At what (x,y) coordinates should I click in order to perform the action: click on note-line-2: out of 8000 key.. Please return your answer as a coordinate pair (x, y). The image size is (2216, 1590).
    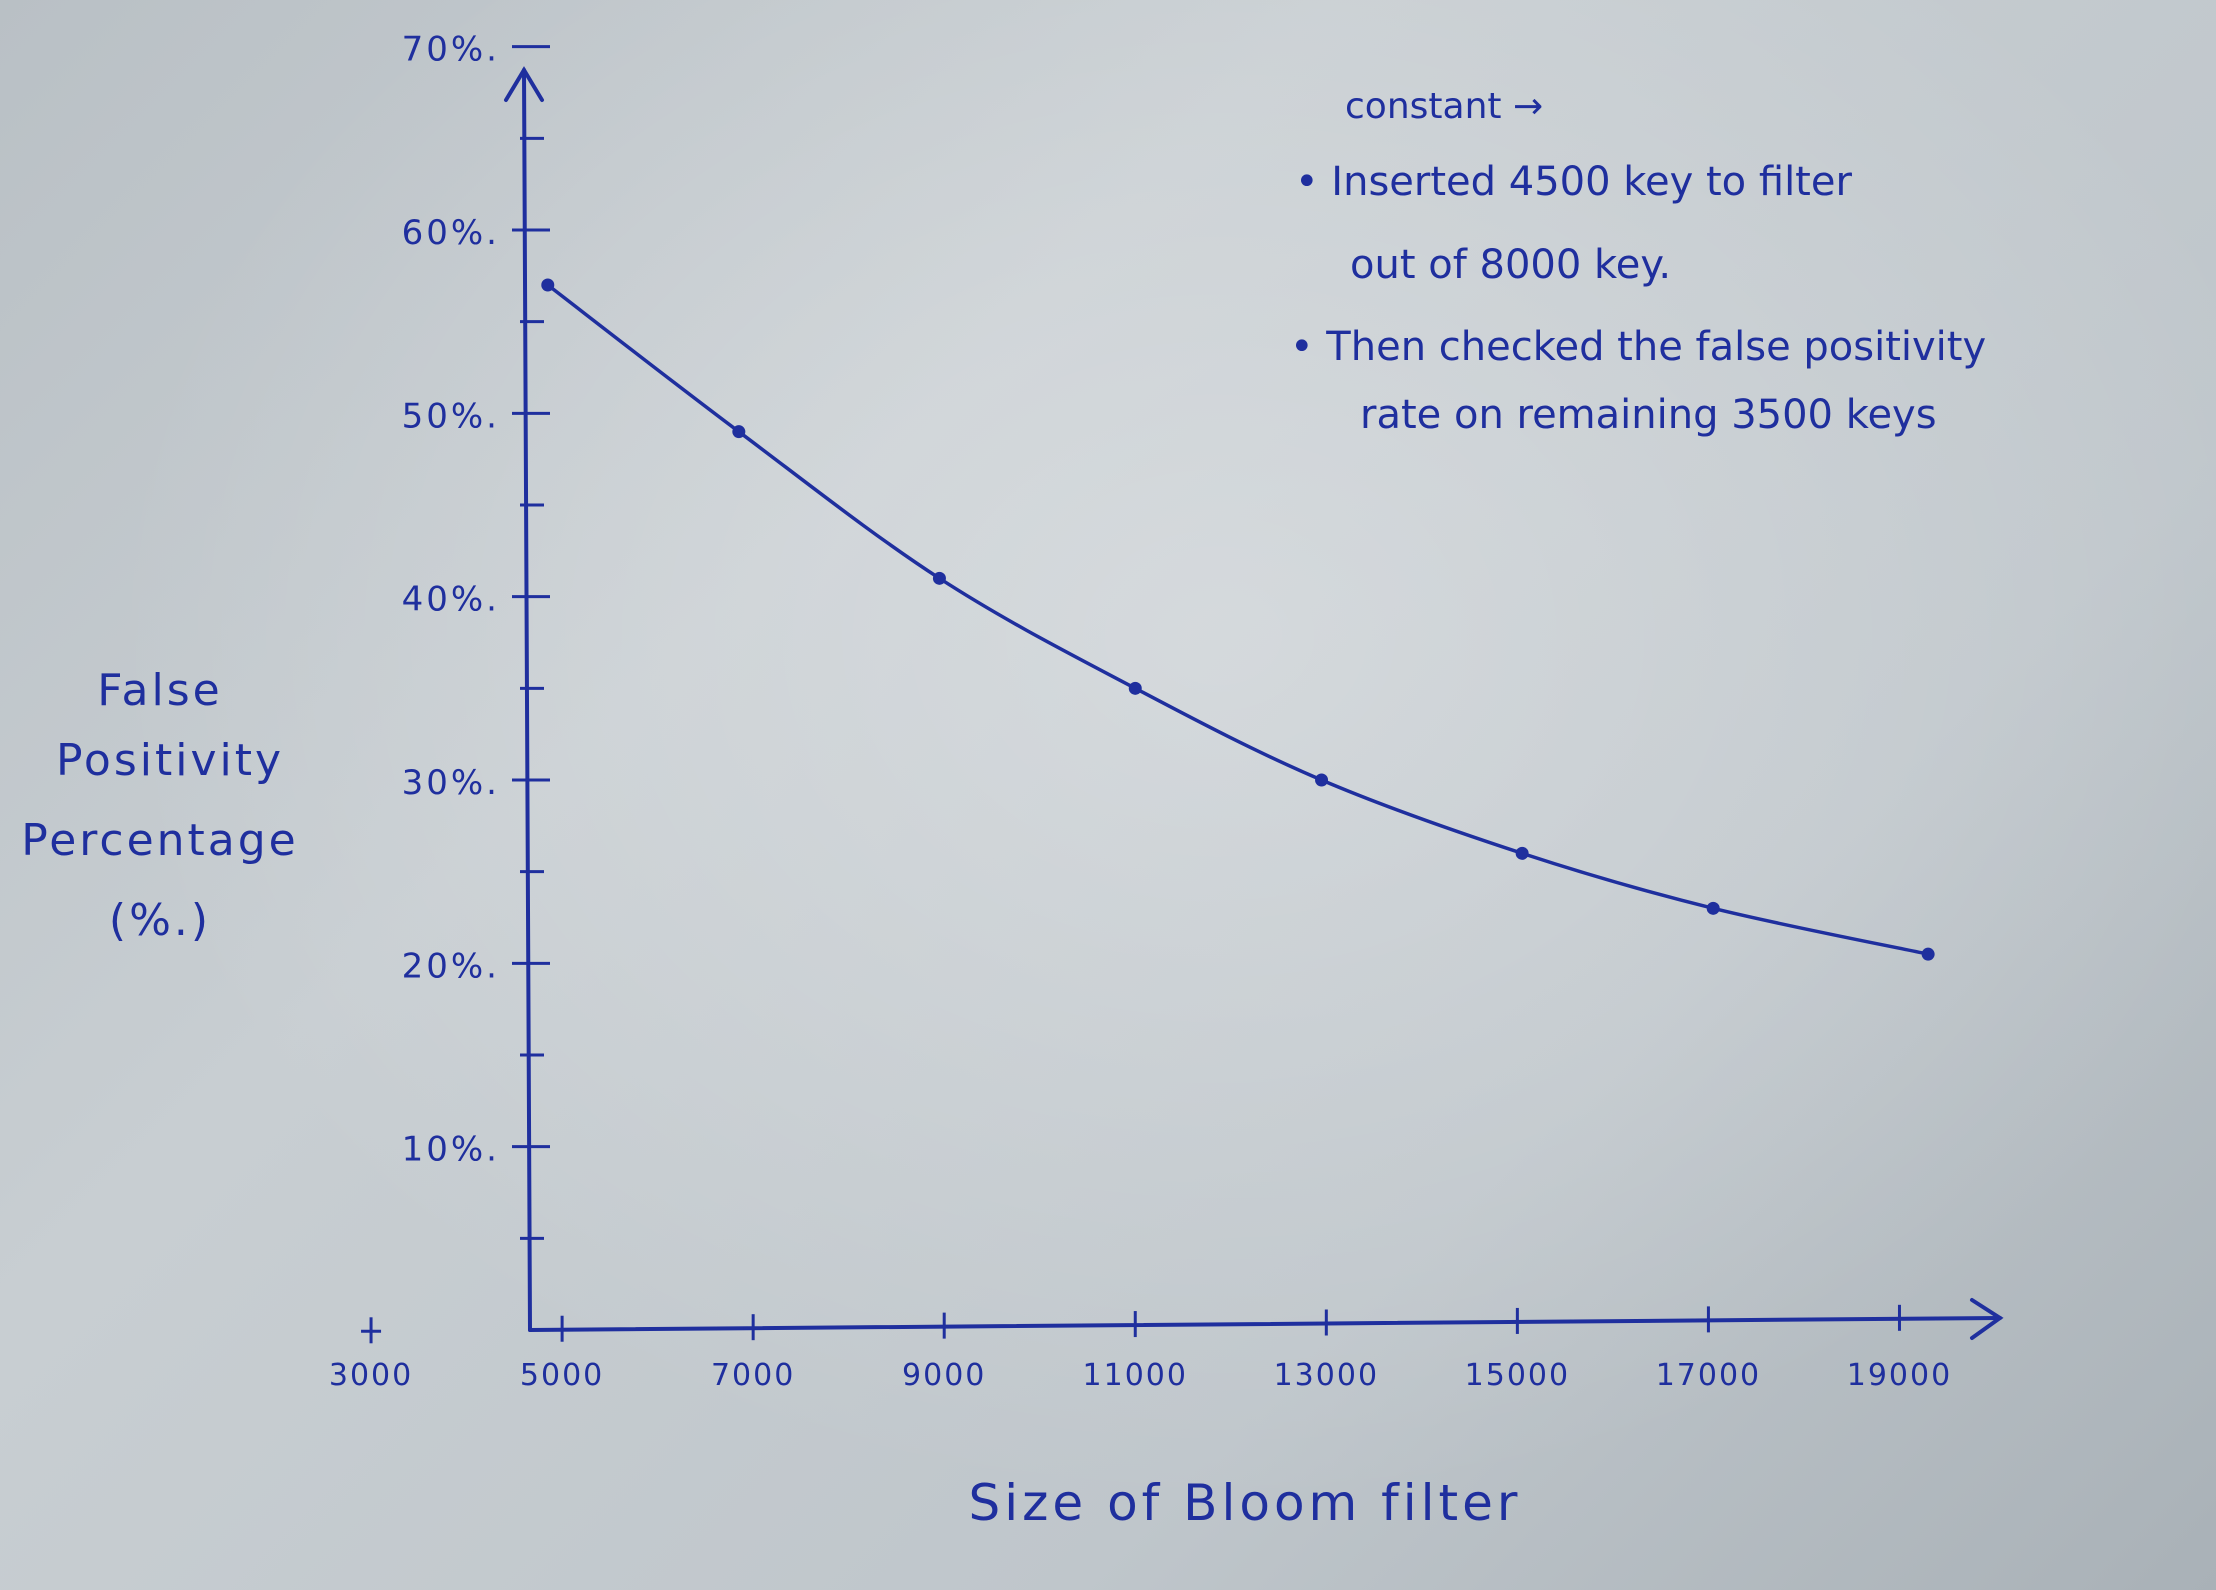
    Looking at the image, I should click on (1510, 265).